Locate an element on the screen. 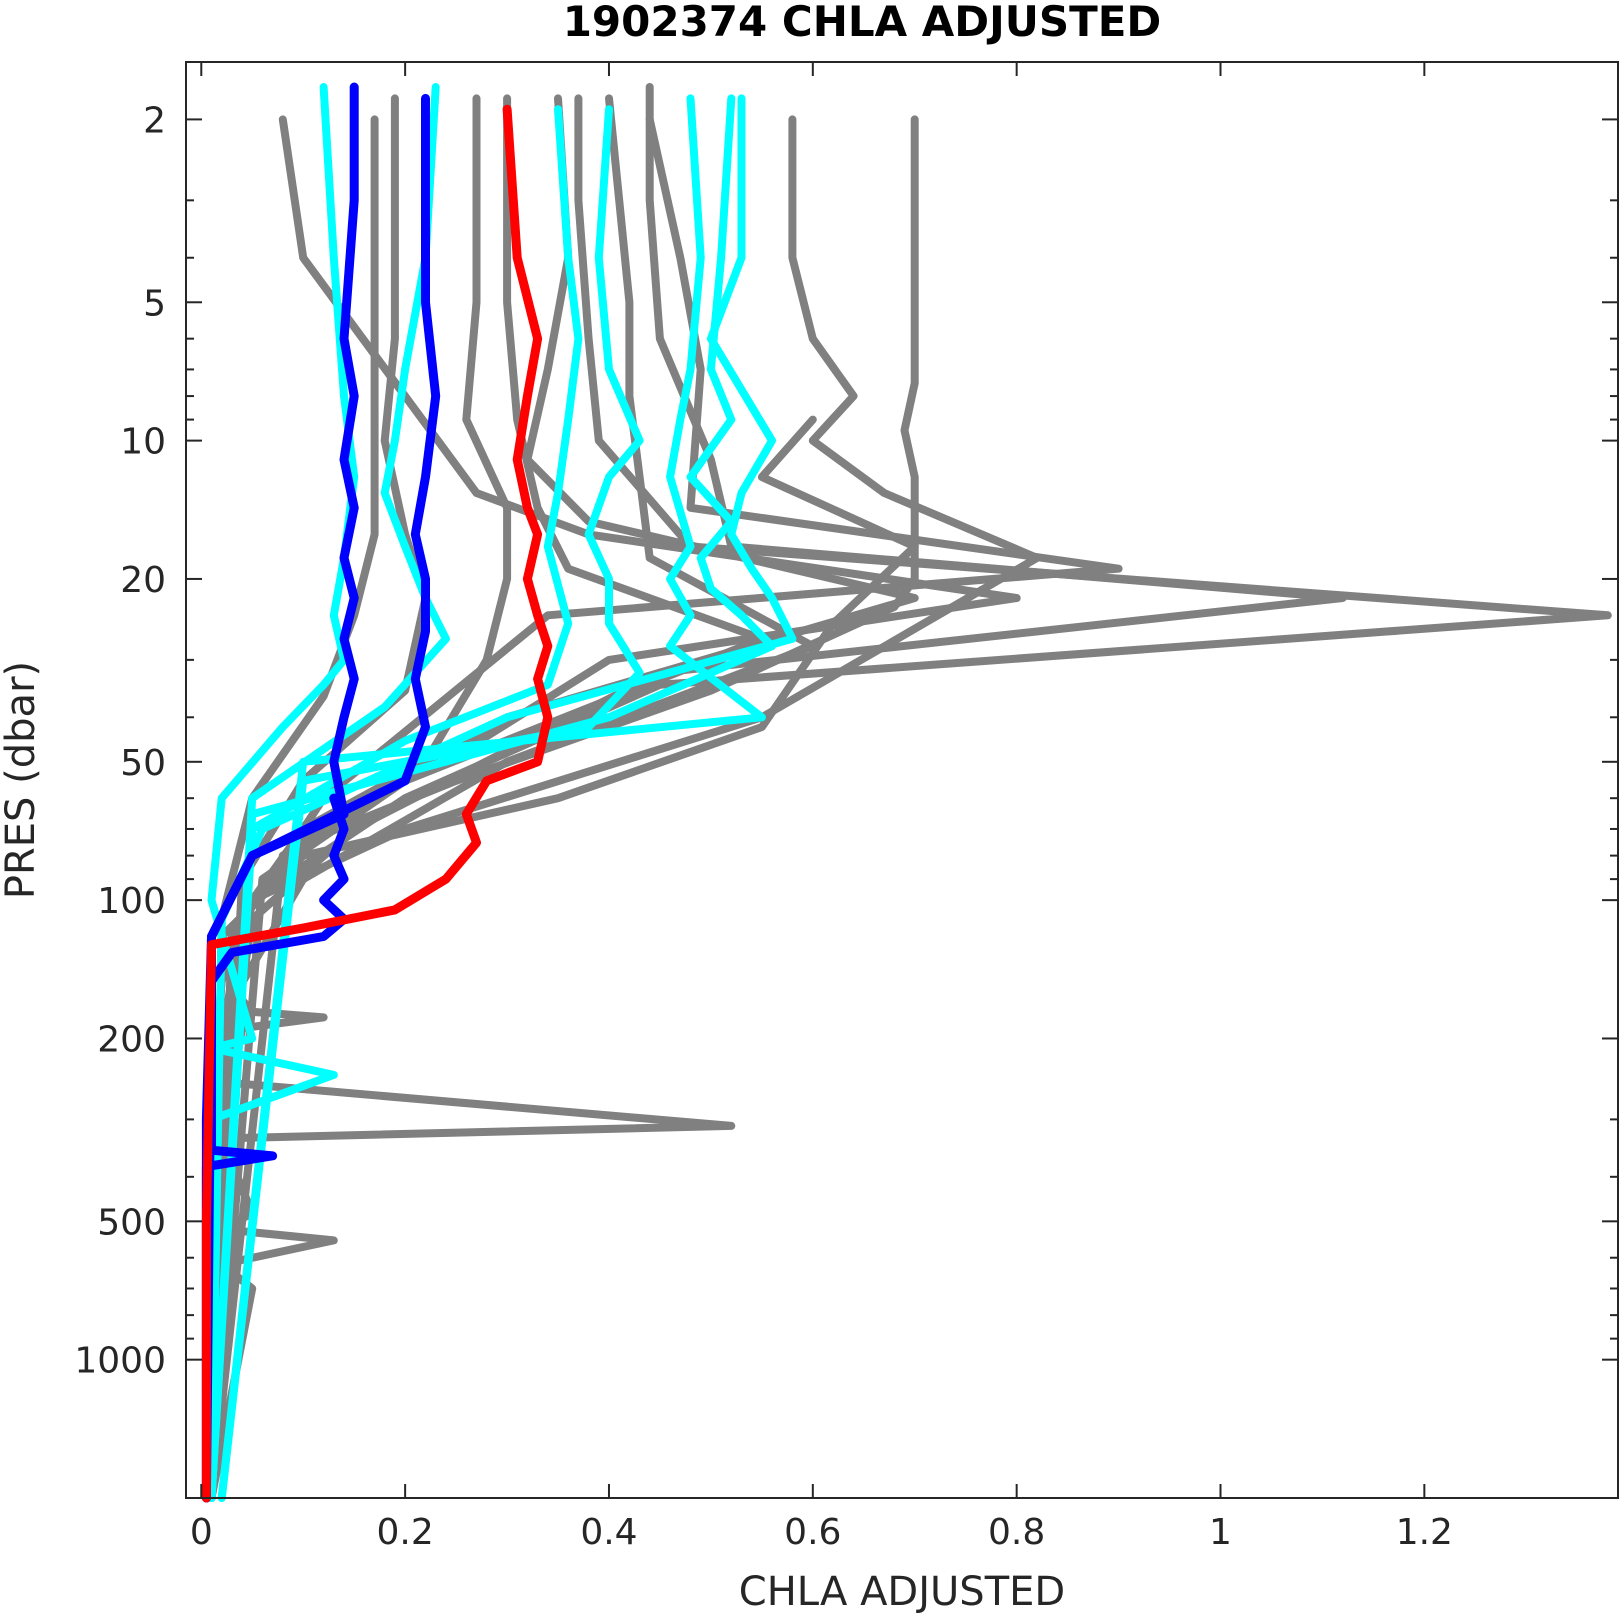  y-axis-label: PRES (dbar) is located at coordinates (22, 780).